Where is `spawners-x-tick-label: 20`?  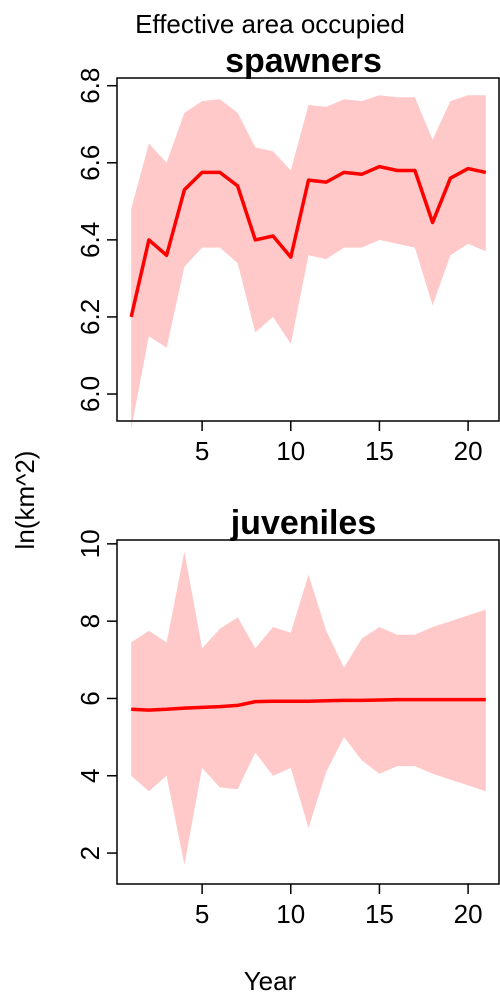
spawners-x-tick-label: 20 is located at coordinates (468, 451).